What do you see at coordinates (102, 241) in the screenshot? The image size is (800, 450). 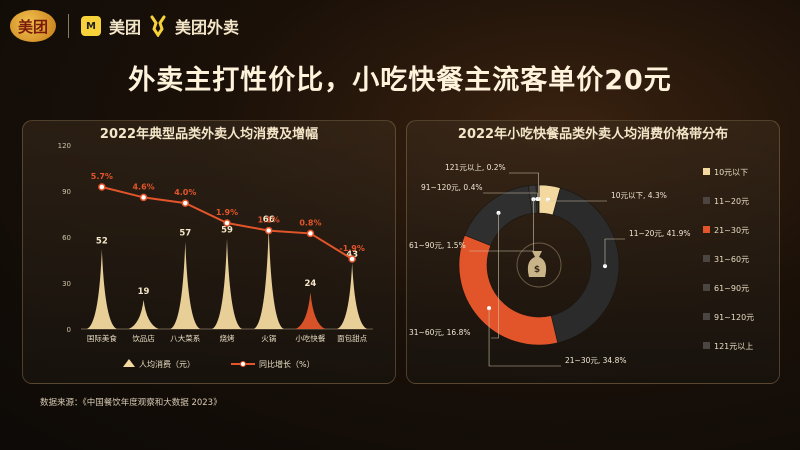 I see `bar-value-label: 52` at bounding box center [102, 241].